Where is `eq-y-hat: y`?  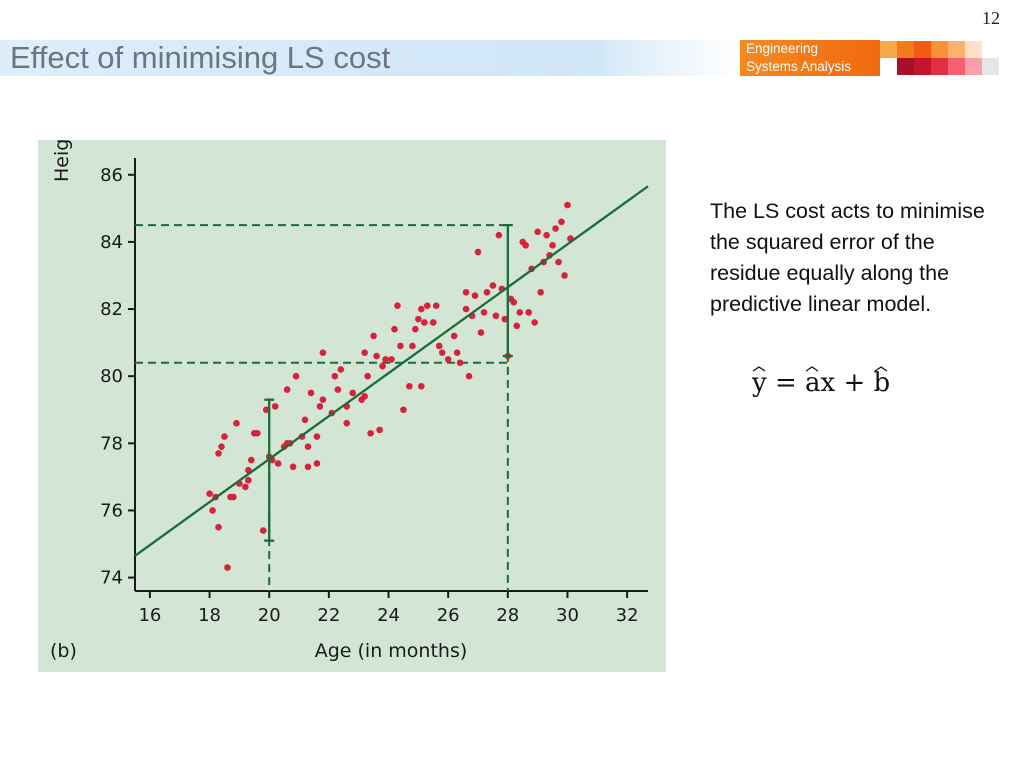
eq-y-hat: y is located at coordinates (759, 382).